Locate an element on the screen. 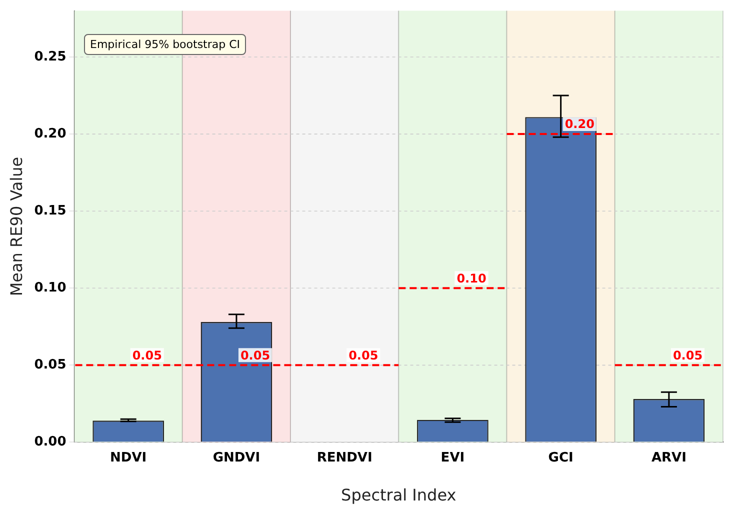 The height and width of the screenshot is (514, 733). x-tick-label: NDVI is located at coordinates (128, 458).